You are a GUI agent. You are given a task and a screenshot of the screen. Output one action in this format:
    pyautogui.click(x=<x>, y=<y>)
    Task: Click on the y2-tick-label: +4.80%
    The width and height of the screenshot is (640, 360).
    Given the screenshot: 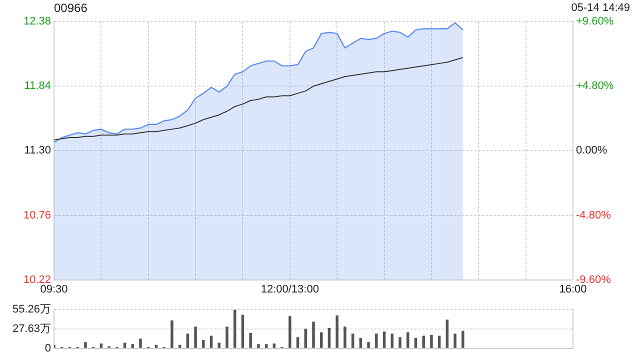 What is the action you would take?
    pyautogui.click(x=595, y=86)
    